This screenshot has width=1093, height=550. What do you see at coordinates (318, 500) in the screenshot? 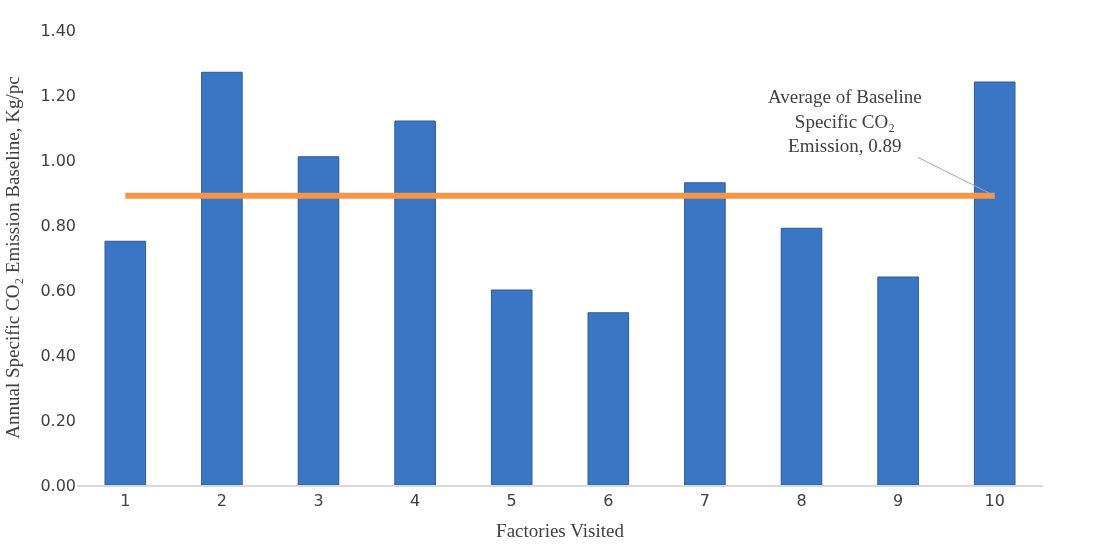
I see `x-tick-label: 3` at bounding box center [318, 500].